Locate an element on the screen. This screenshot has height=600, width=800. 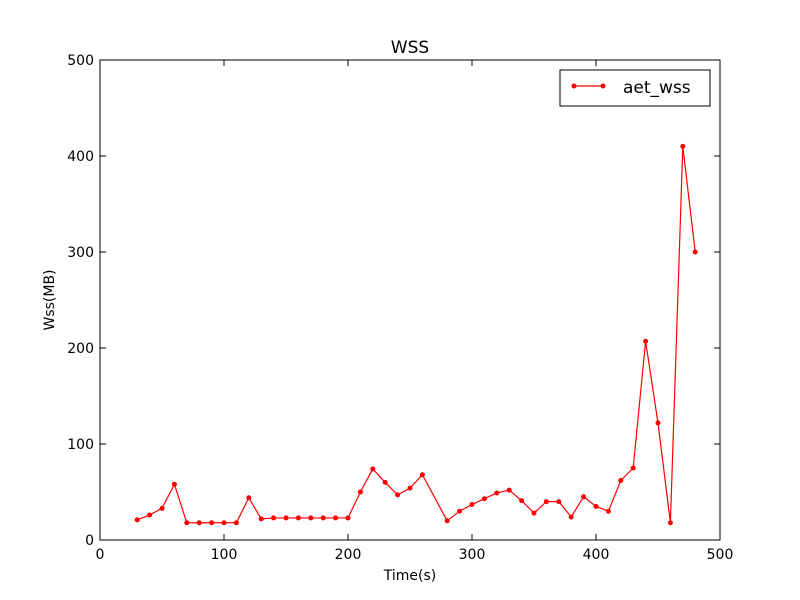
y-axis-label: Wss(MB) is located at coordinates (50, 299).